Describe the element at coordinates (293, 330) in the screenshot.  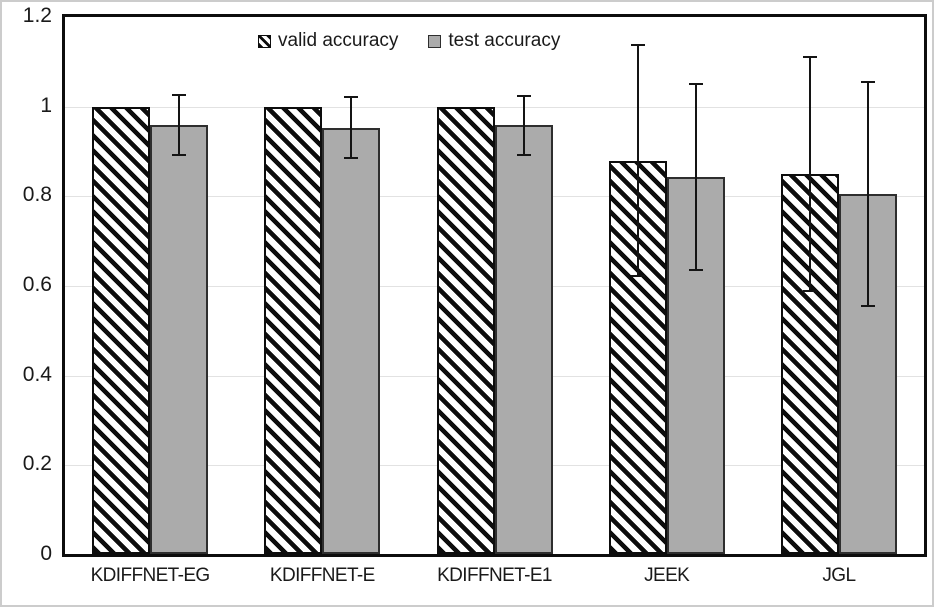
I see `bar-valid-KDIFFNET-E` at that location.